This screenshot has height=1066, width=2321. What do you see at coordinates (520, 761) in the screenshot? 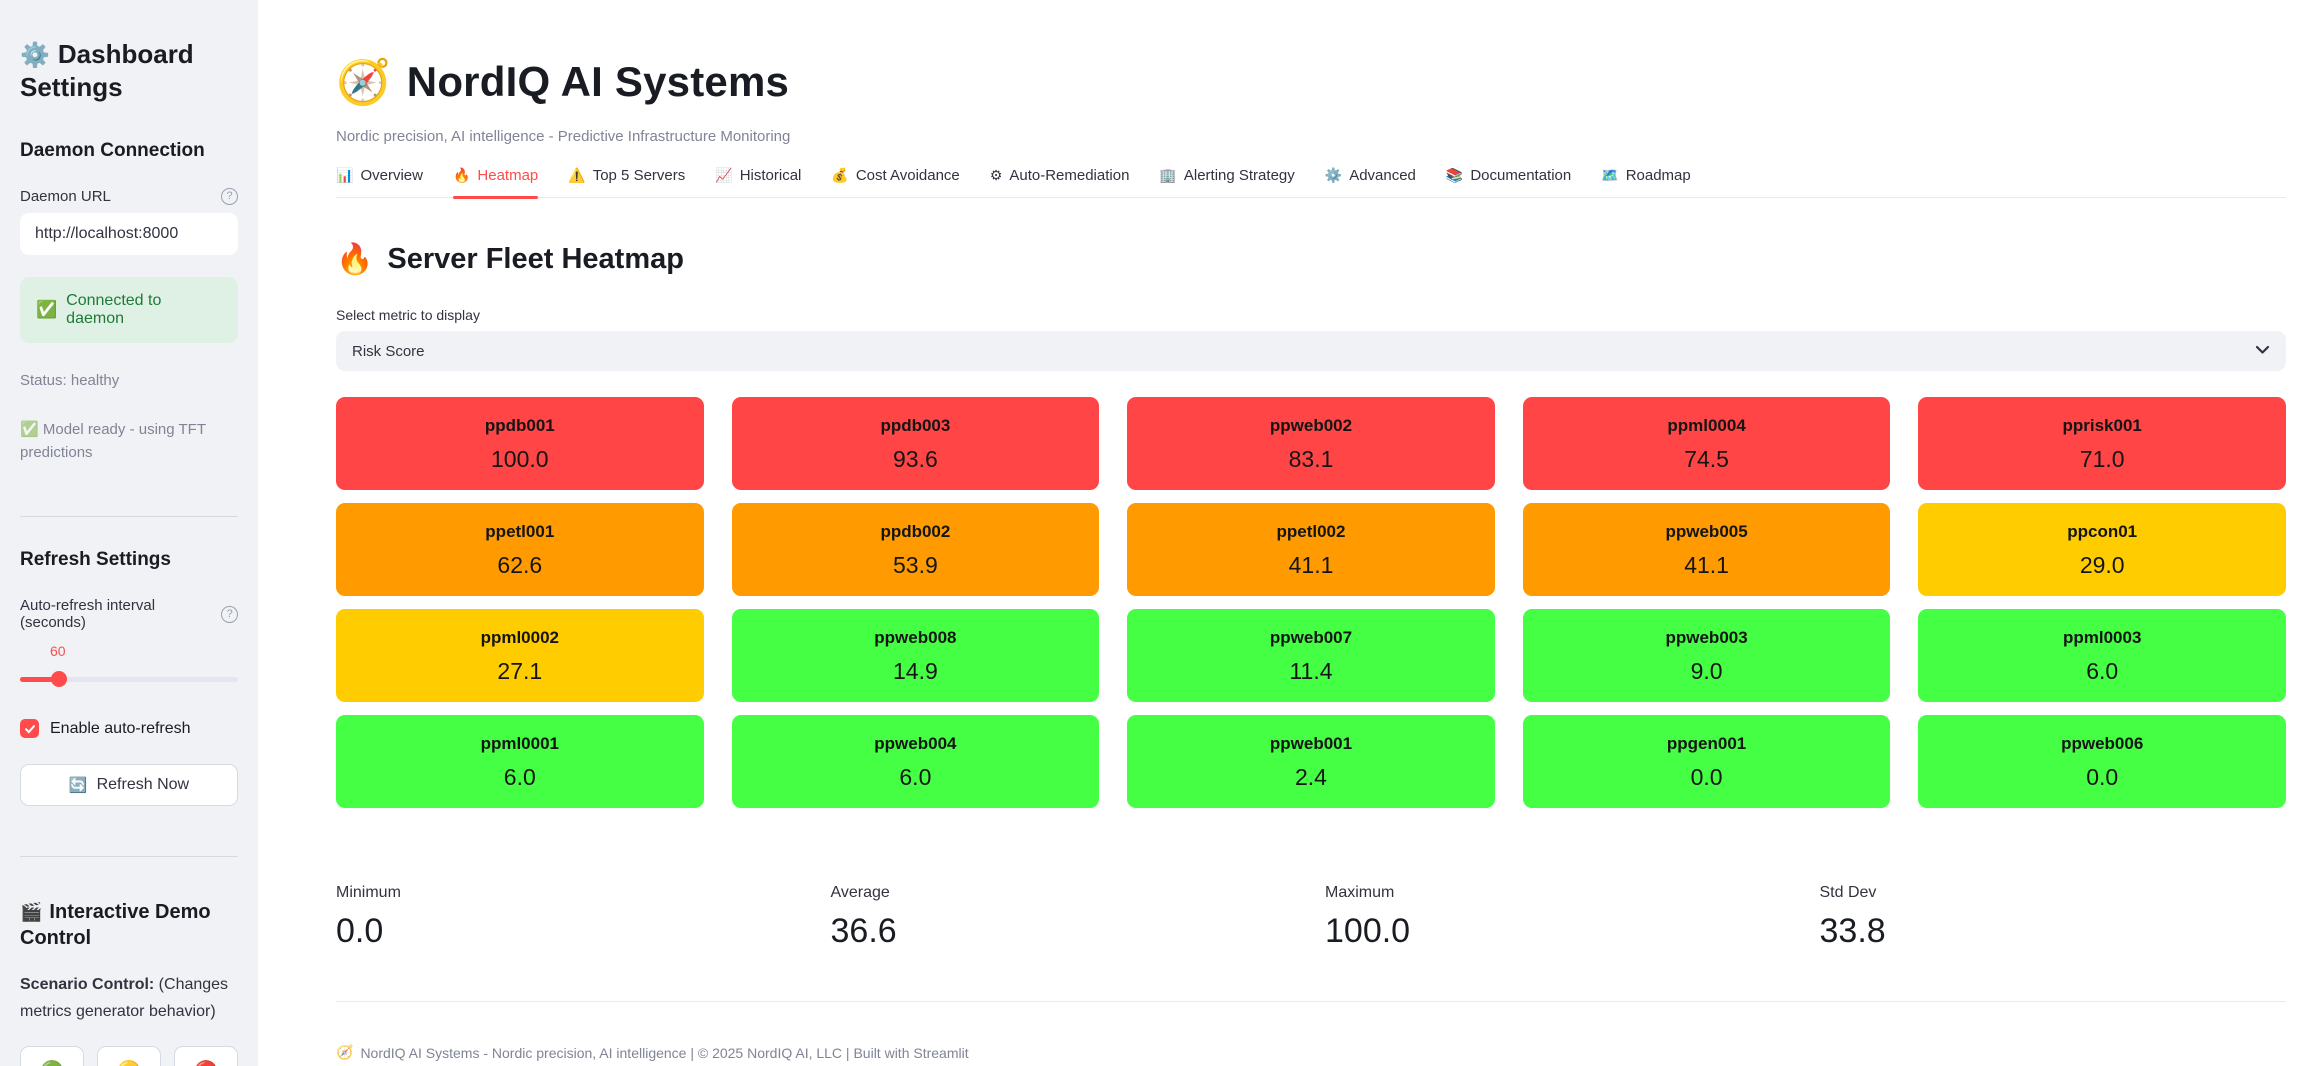
I see `heatmap-cell-ppml0001: ppml0001 6.0` at bounding box center [520, 761].